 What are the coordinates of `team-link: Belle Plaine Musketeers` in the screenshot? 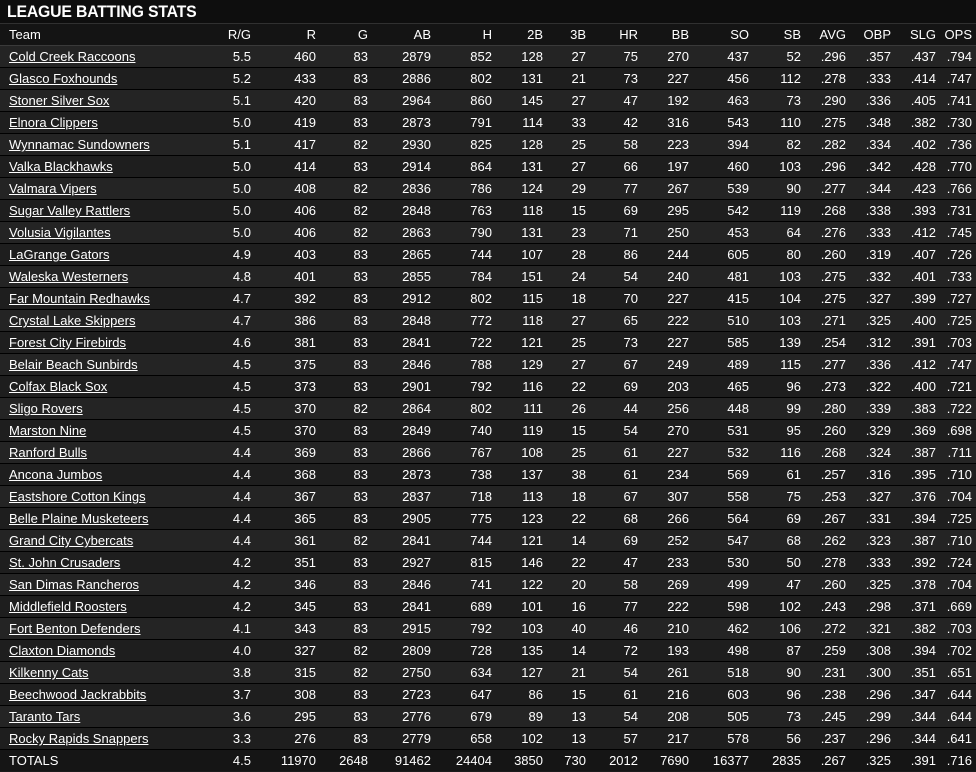 It's located at (105, 518).